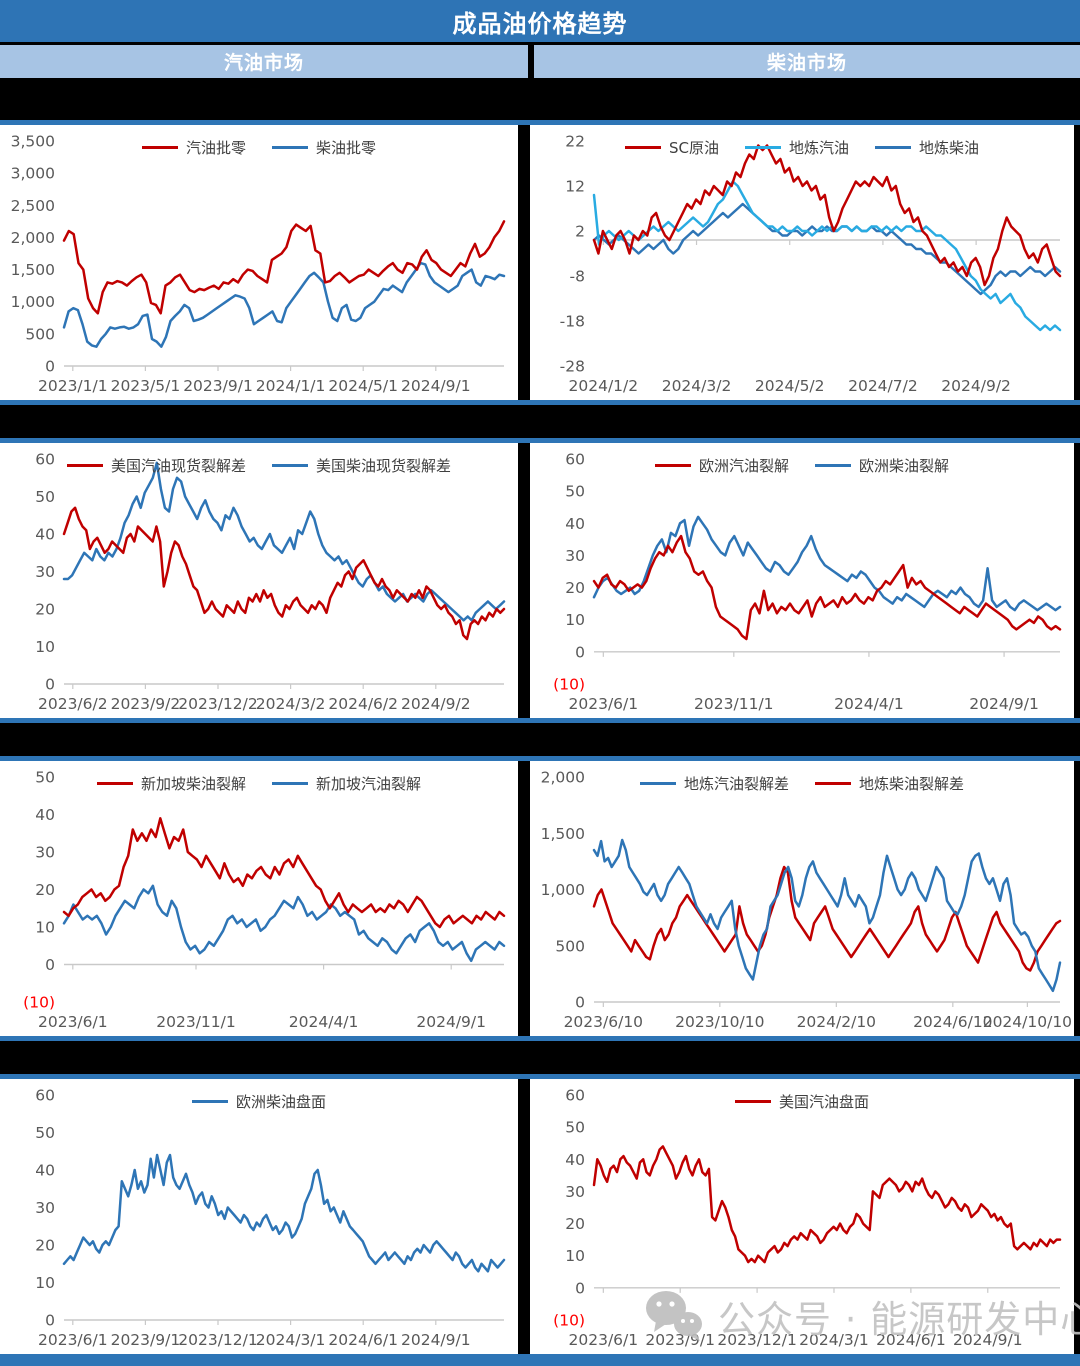 Image resolution: width=1080 pixels, height=1366 pixels. I want to click on x-tick-label: 2023/10/10, so click(719, 1022).